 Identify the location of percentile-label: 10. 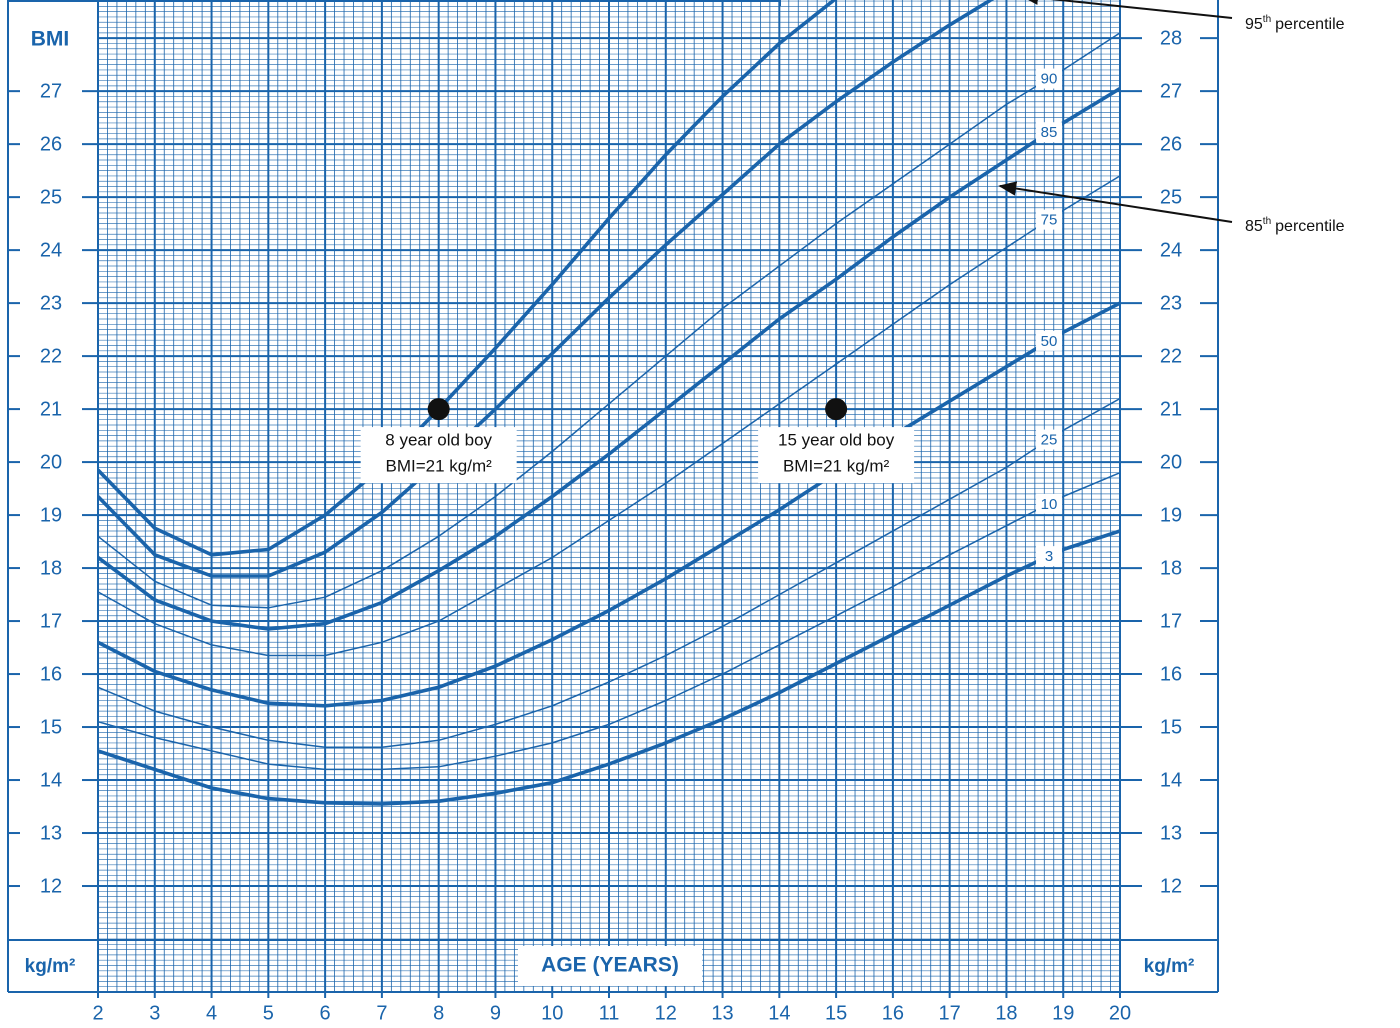
(1049, 504).